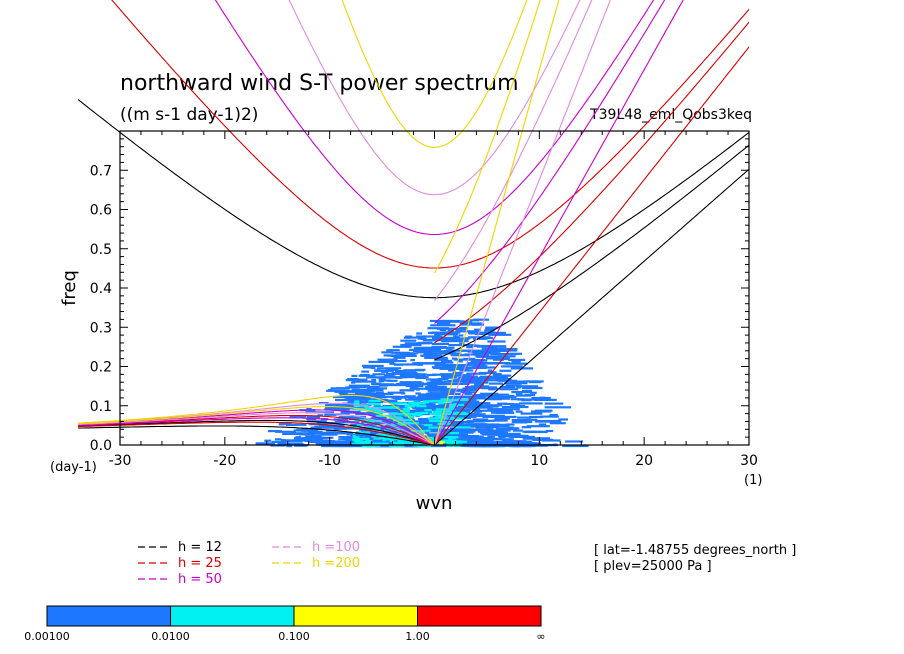 This screenshot has height=654, width=904. Describe the element at coordinates (336, 547) in the screenshot. I see `legend-label: h =100` at that location.